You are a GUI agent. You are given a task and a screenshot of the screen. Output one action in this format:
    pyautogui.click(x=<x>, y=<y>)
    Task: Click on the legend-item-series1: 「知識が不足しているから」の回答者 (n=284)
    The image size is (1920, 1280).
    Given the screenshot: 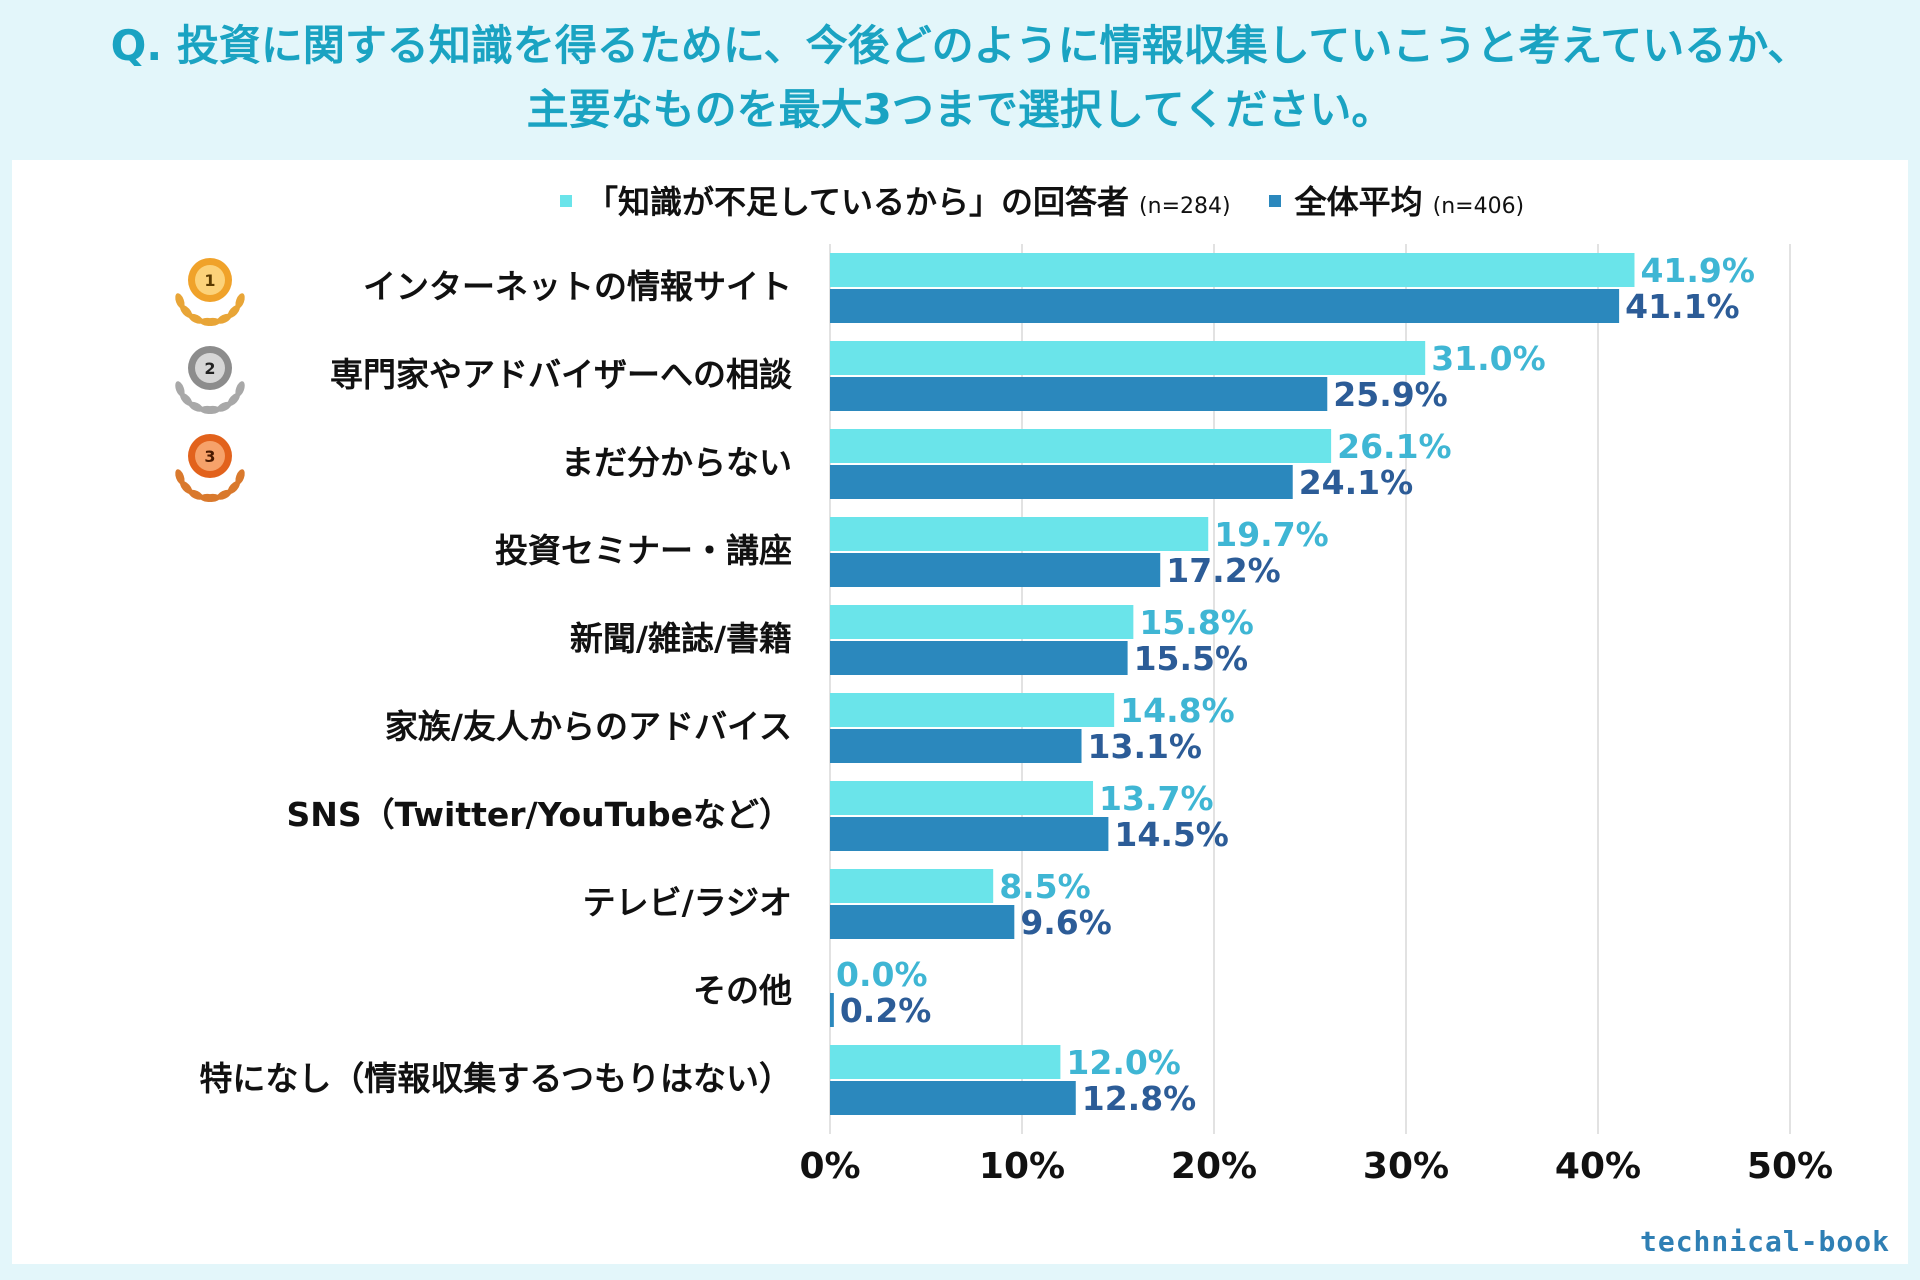 What is the action you would take?
    pyautogui.click(x=895, y=200)
    